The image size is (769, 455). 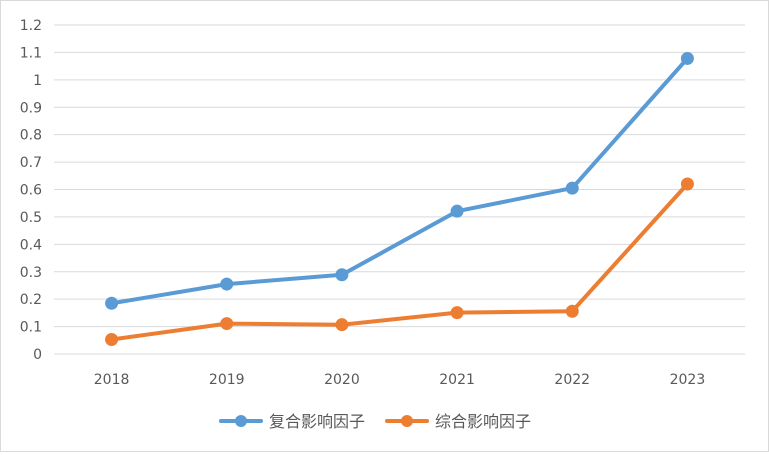 I want to click on x-tick-label: 2021, so click(x=457, y=380).